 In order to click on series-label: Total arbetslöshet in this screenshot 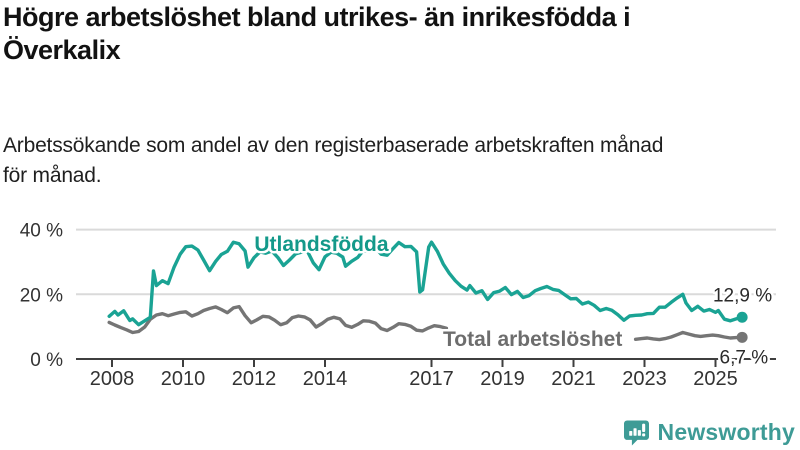, I will do `click(532, 339)`.